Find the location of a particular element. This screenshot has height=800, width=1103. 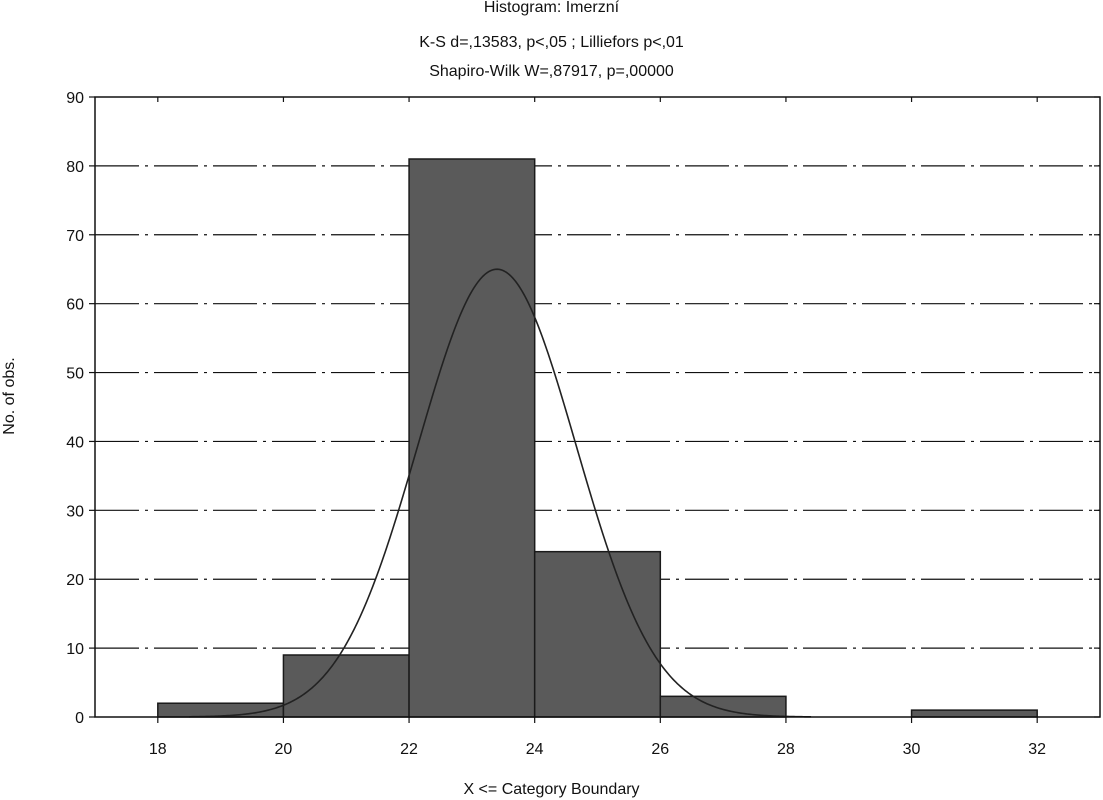

y-tick-label: 70 is located at coordinates (75, 236).